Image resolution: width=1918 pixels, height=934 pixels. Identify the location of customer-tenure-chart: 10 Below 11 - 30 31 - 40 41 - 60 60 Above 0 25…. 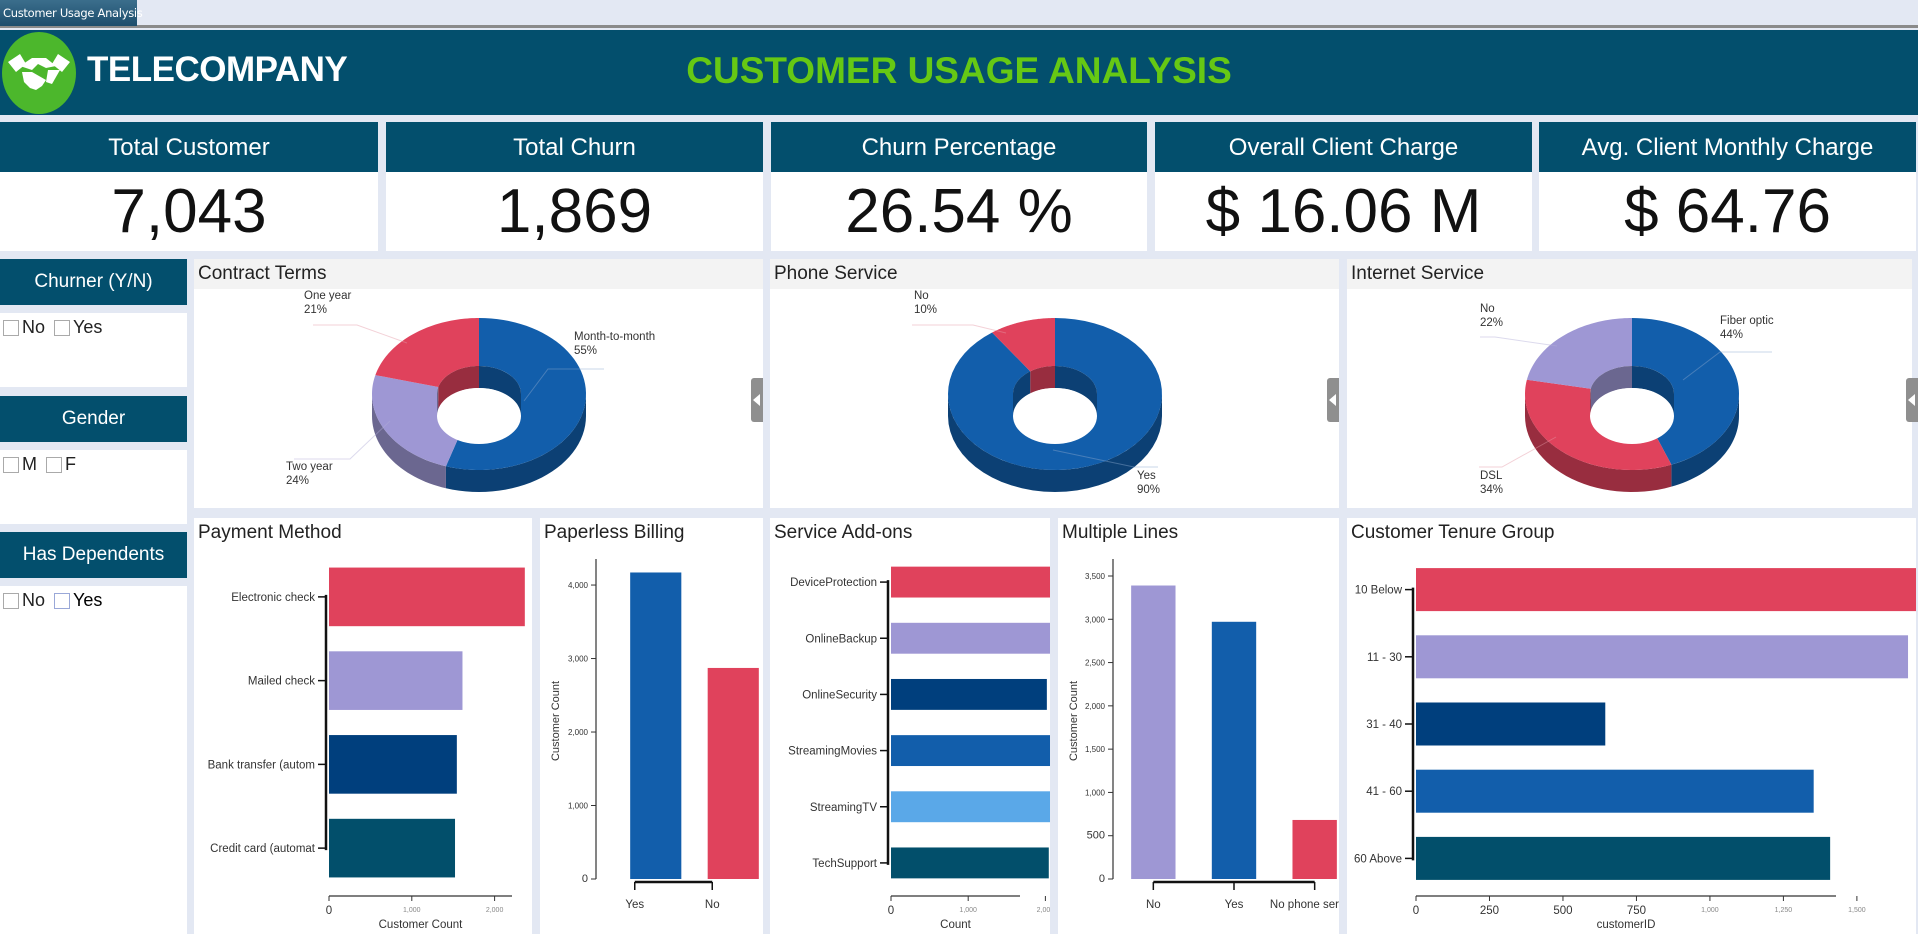
(1635, 749).